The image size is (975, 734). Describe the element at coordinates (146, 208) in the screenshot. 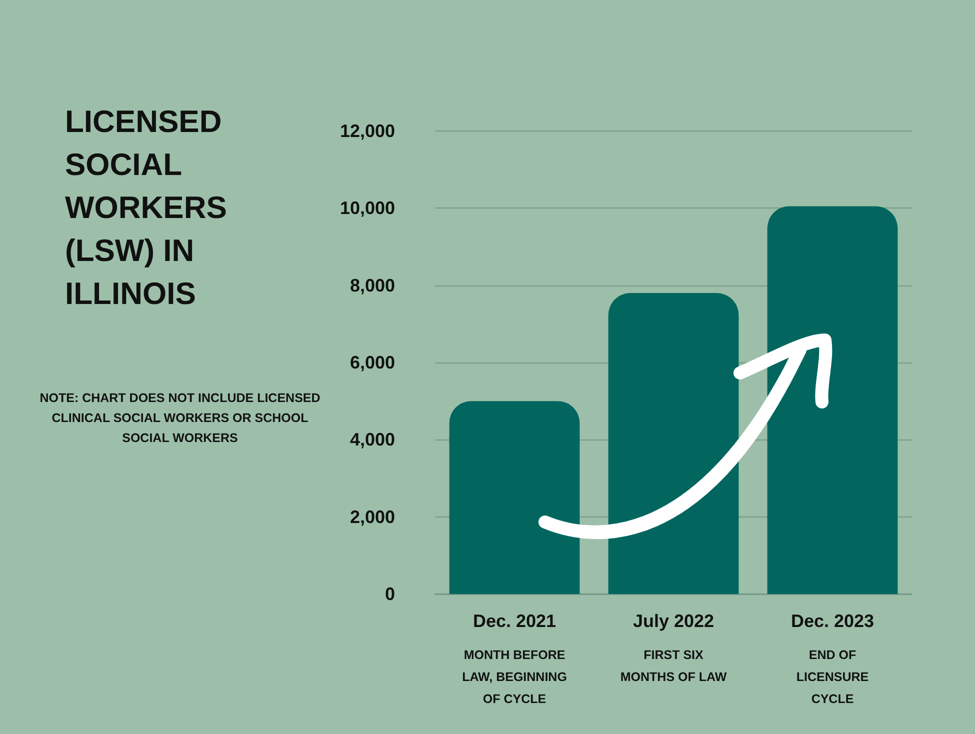

I see `text: LICENSED SOCIAL WORKERS (LSW) IN ILLINOIS` at that location.